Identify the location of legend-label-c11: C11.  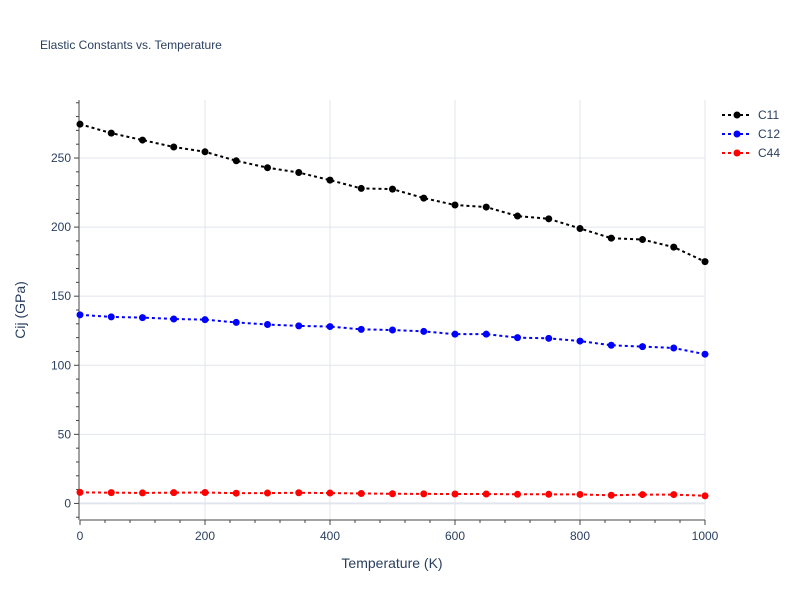
(768, 115).